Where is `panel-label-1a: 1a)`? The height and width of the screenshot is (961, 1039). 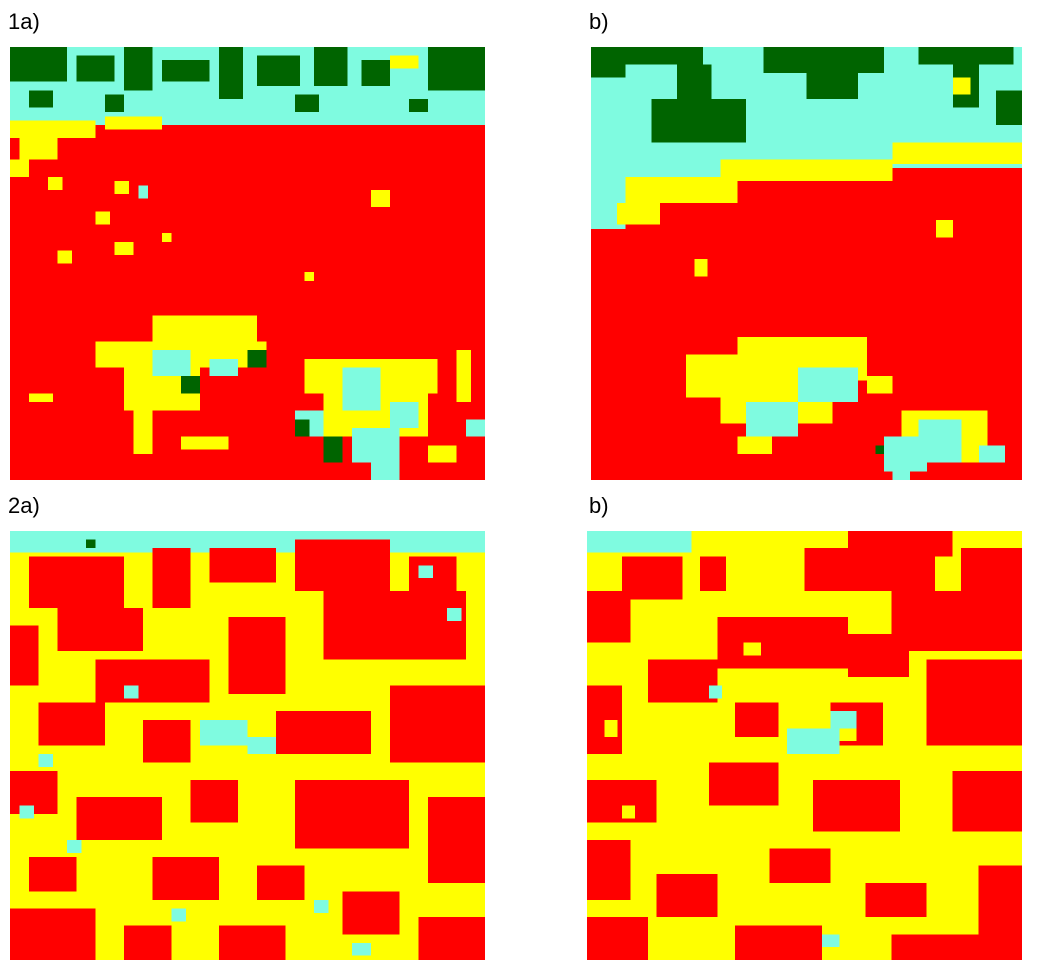
panel-label-1a: 1a) is located at coordinates (24, 21).